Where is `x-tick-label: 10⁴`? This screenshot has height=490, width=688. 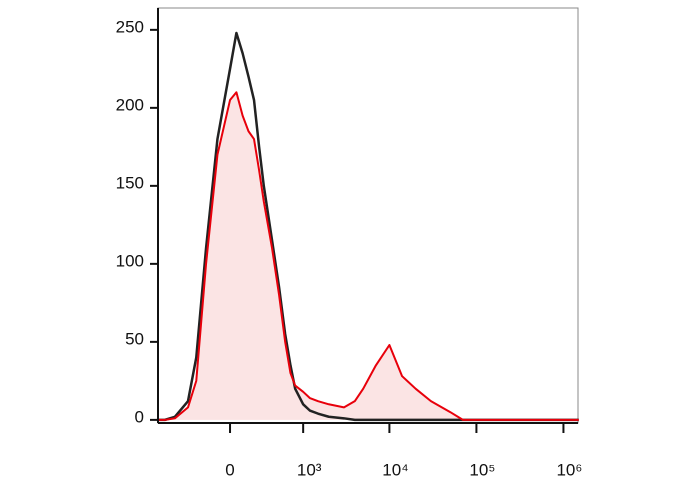 x-tick-label: 10⁴ is located at coordinates (395, 469).